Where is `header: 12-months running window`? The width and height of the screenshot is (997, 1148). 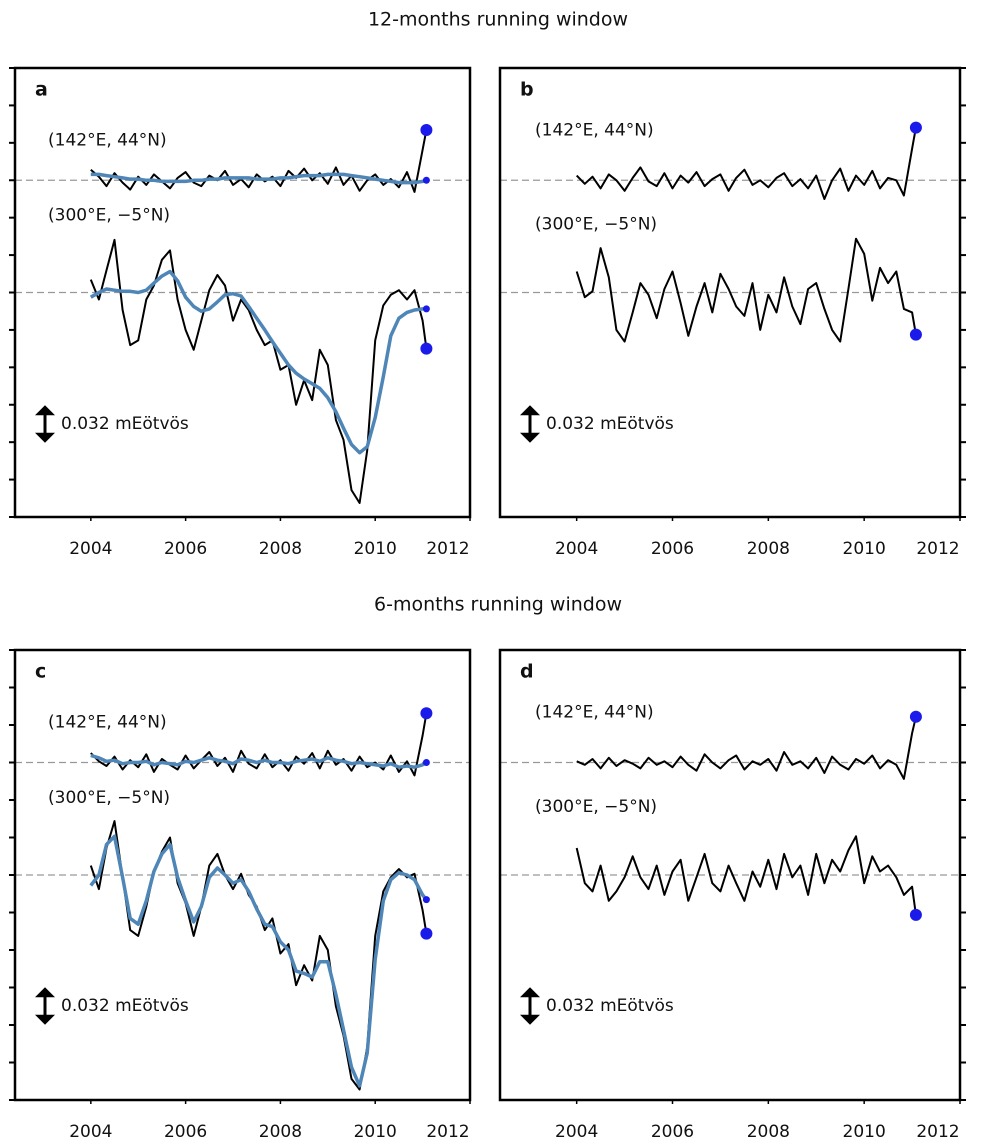
header: 12-months running window is located at coordinates (498, 20).